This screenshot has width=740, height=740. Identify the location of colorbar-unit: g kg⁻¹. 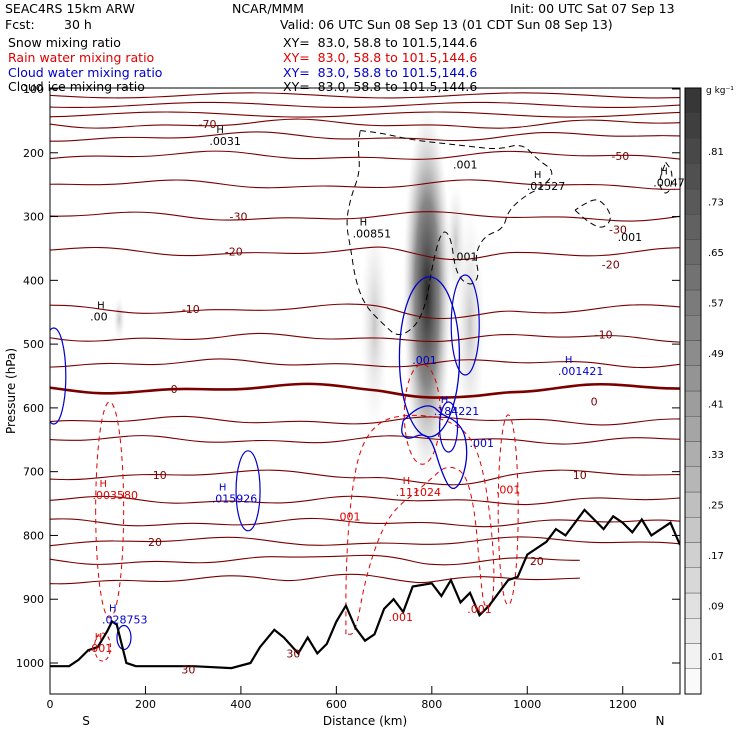
(720, 91).